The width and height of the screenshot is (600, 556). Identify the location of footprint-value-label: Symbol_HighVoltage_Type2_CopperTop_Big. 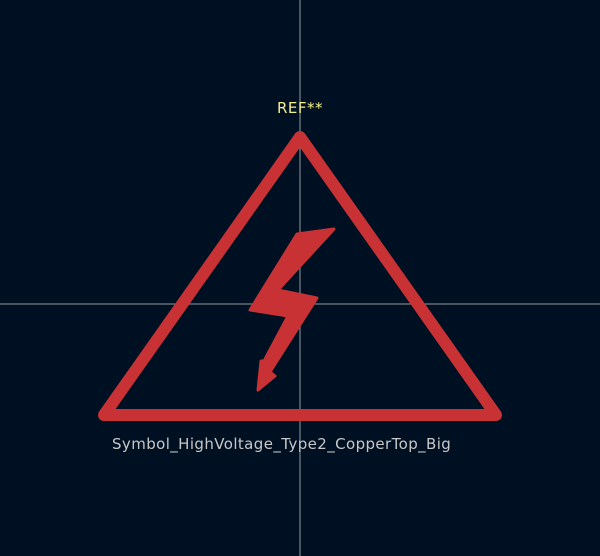
(282, 444).